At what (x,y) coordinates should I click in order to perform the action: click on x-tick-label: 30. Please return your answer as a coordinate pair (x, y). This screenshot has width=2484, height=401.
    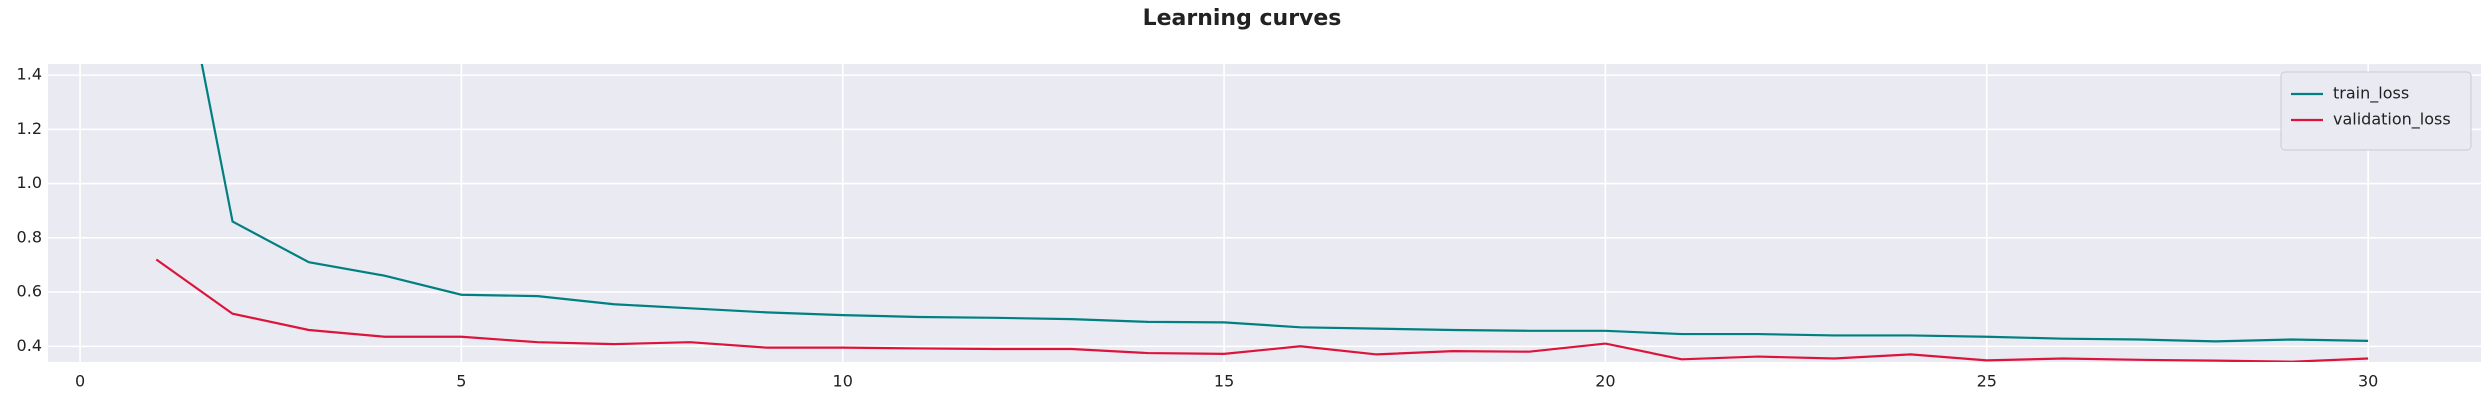
    Looking at the image, I should click on (2368, 381).